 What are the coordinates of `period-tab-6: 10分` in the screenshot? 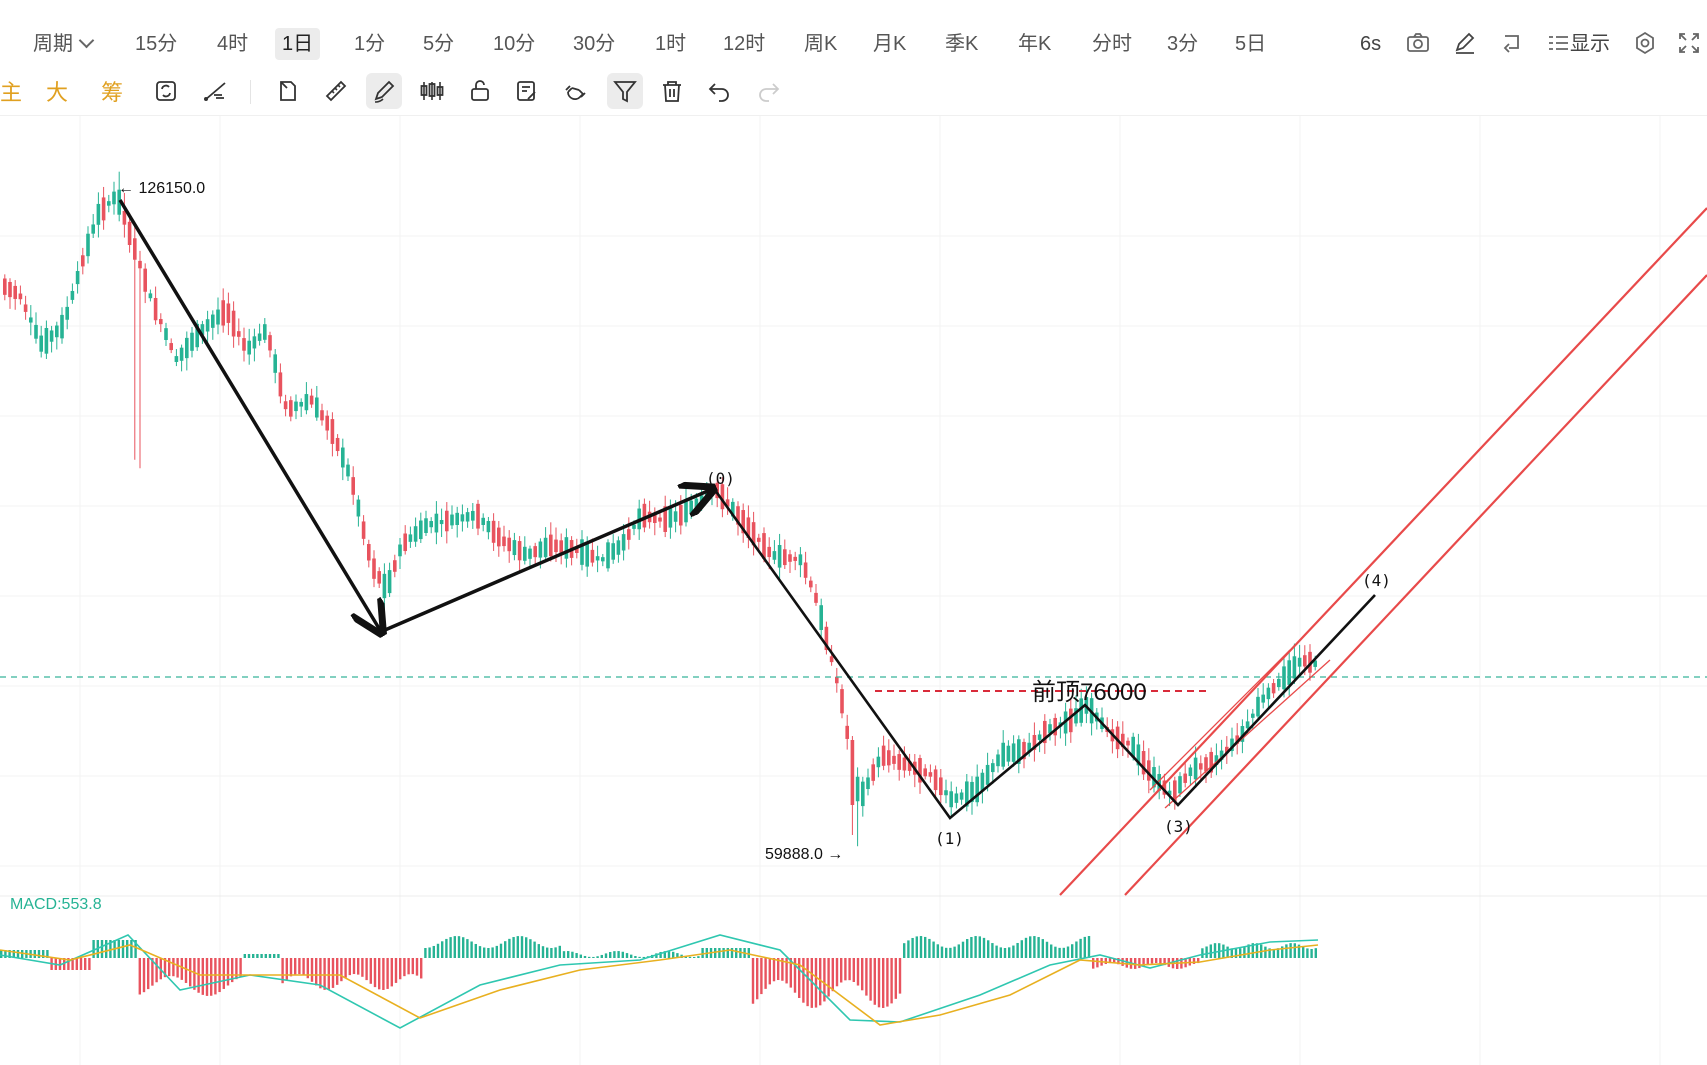 It's located at (514, 44).